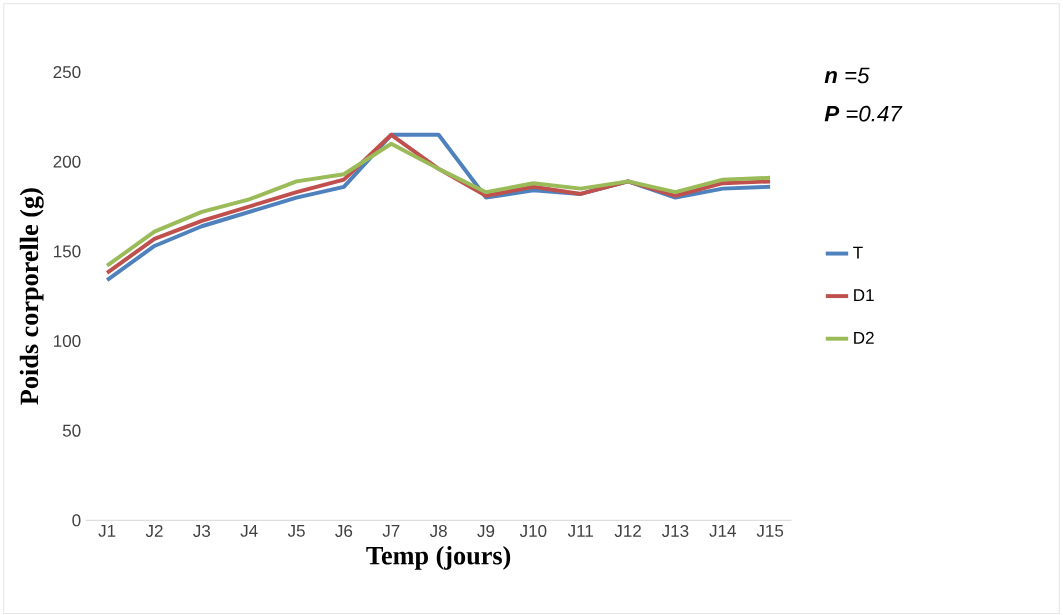 This screenshot has width=1063, height=615. I want to click on x-tick-label: J7, so click(391, 530).